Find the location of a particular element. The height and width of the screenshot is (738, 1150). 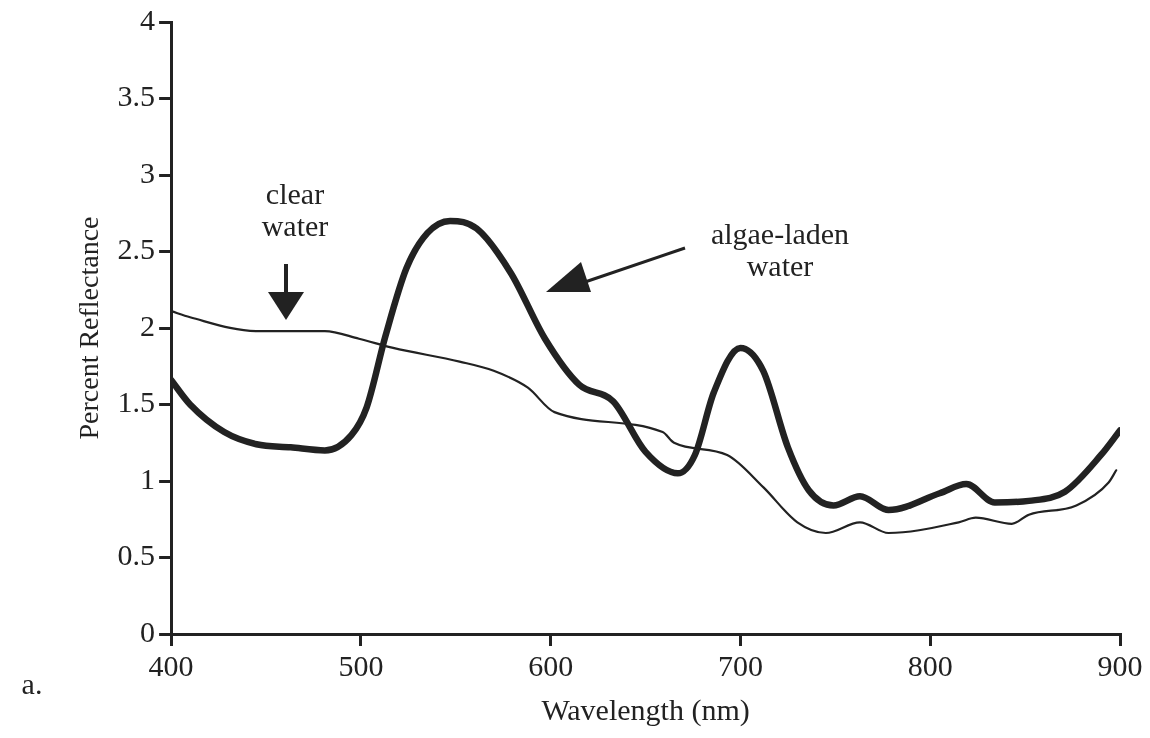

y-tick-label: 2 is located at coordinates (148, 325).